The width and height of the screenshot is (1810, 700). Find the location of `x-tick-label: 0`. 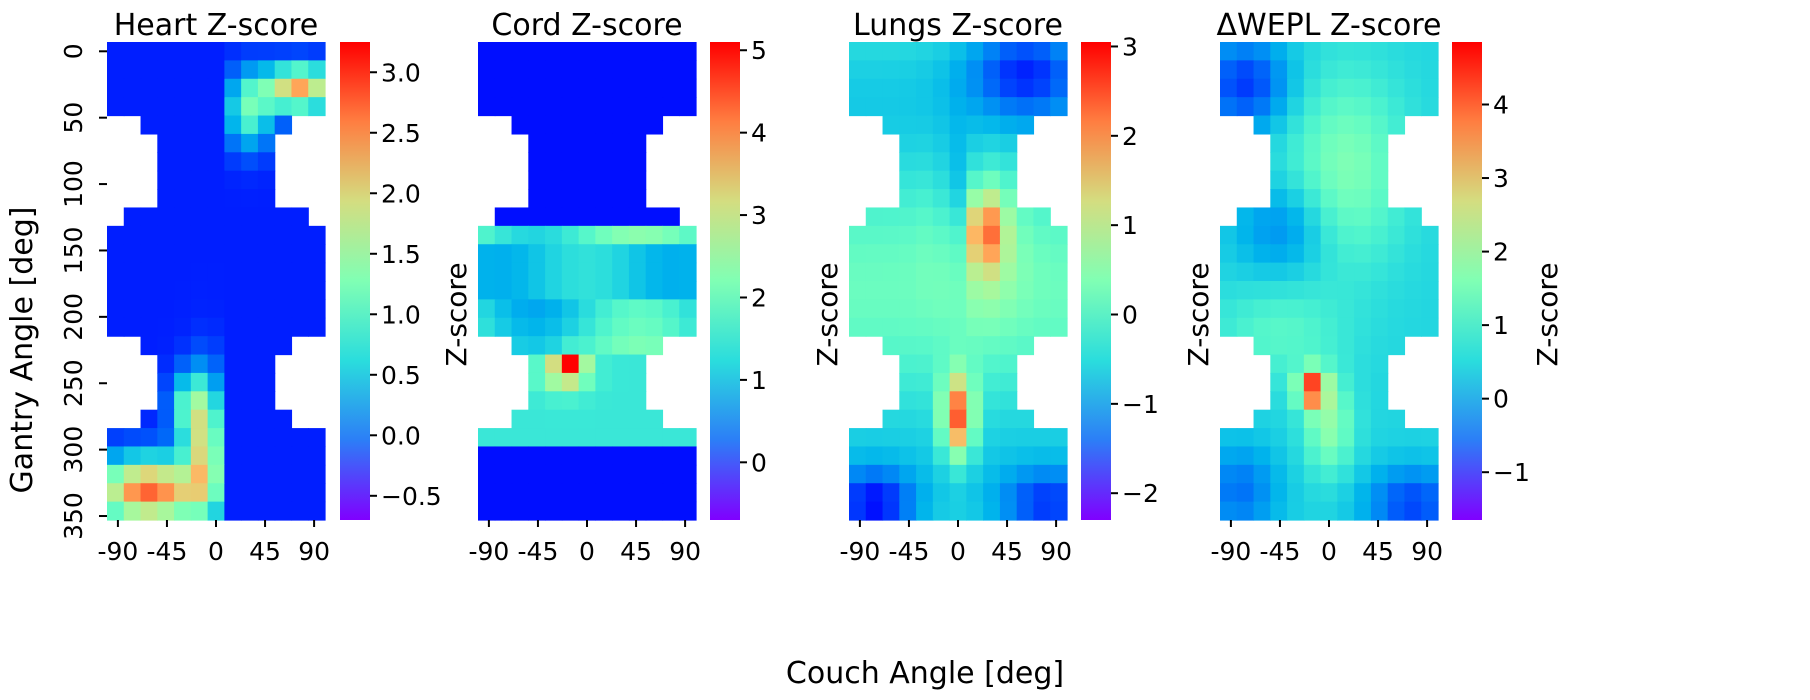

x-tick-label: 0 is located at coordinates (216, 551).